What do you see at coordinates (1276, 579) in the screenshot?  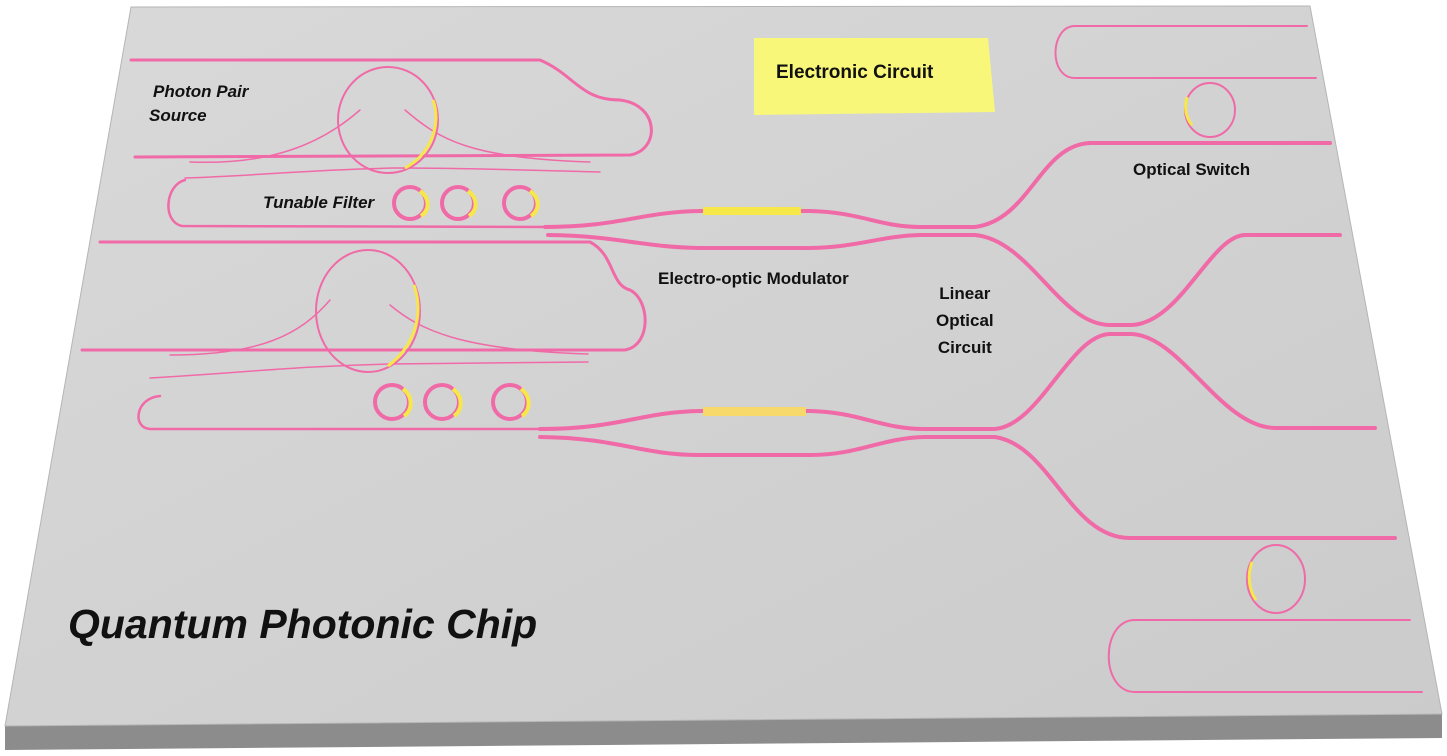 I see `switch-ring-lower` at bounding box center [1276, 579].